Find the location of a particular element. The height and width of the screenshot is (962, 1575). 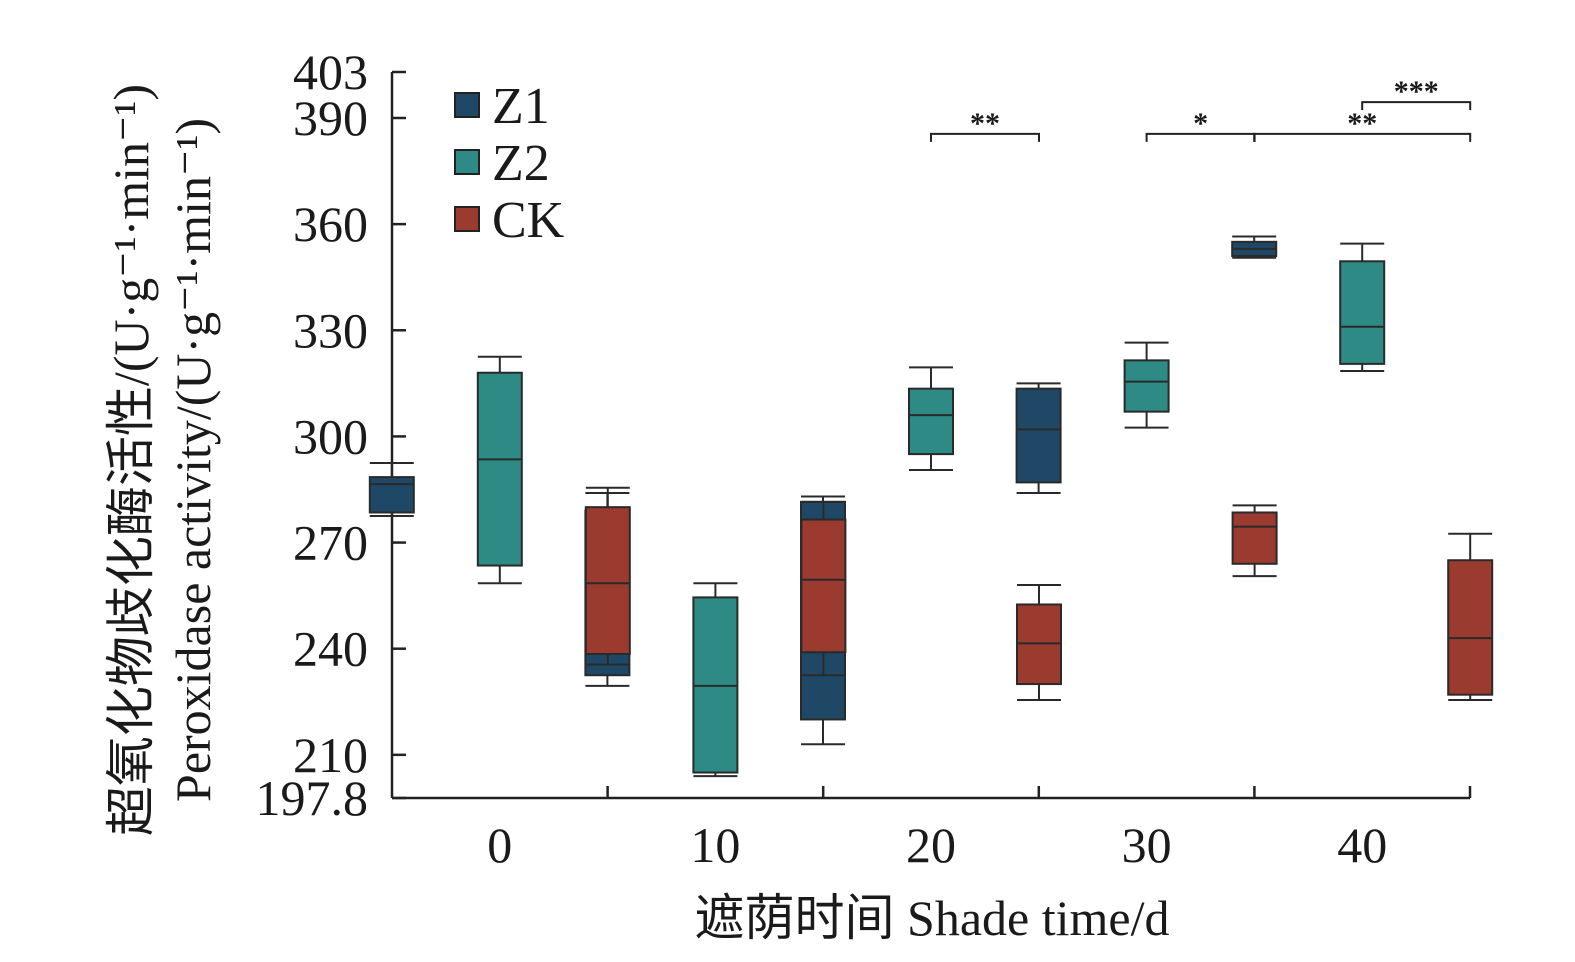

legend-item-ck: CK is located at coordinates (509, 220).